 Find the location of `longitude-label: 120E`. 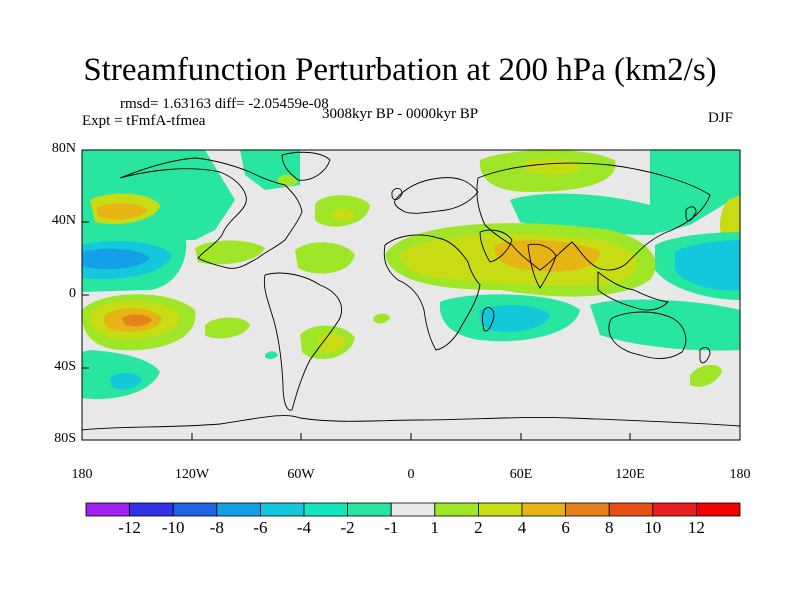

longitude-label: 120E is located at coordinates (630, 474).